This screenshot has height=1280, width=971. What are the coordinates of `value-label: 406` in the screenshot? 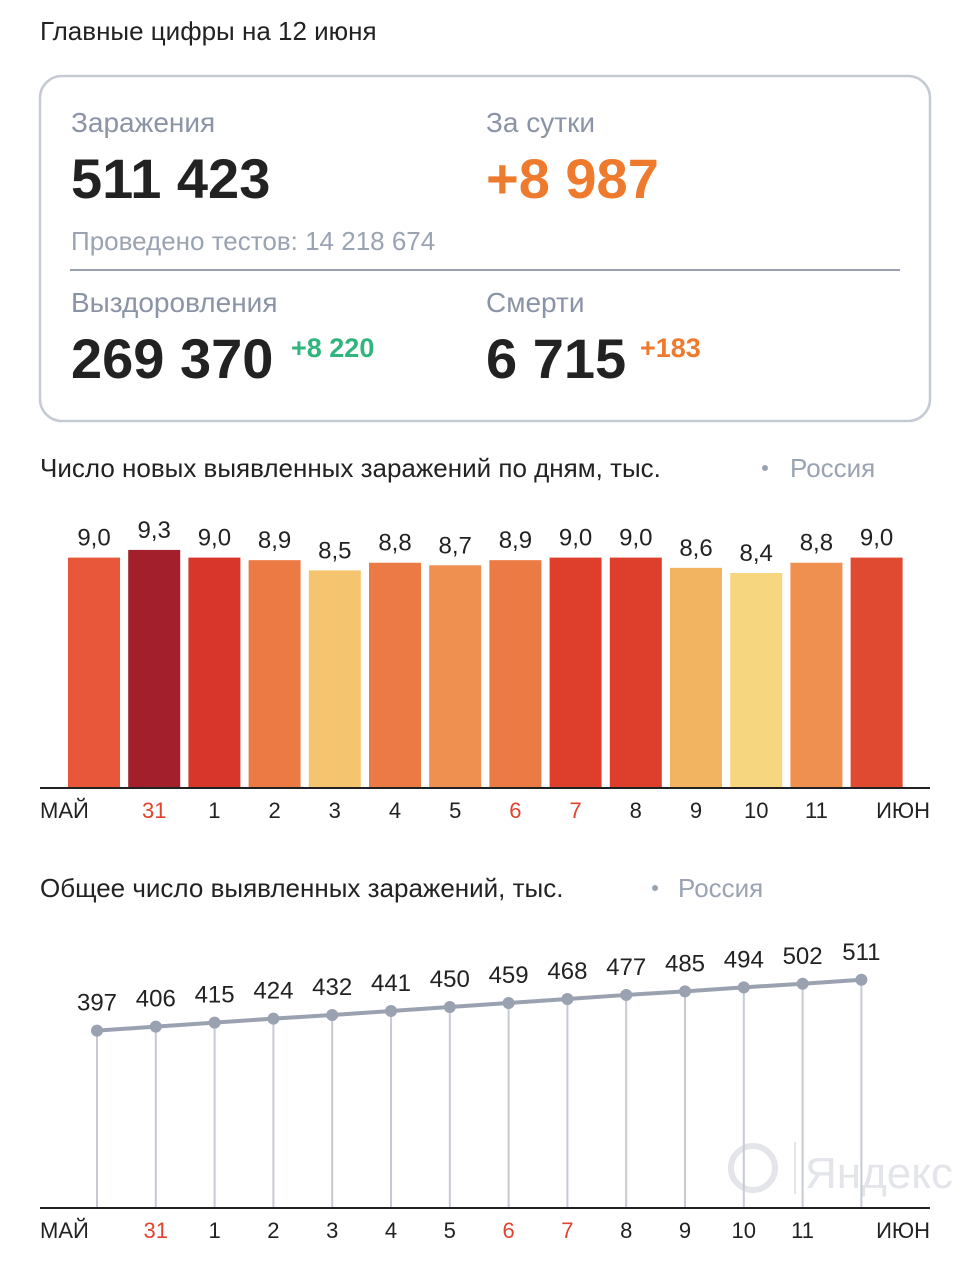 It's located at (156, 999).